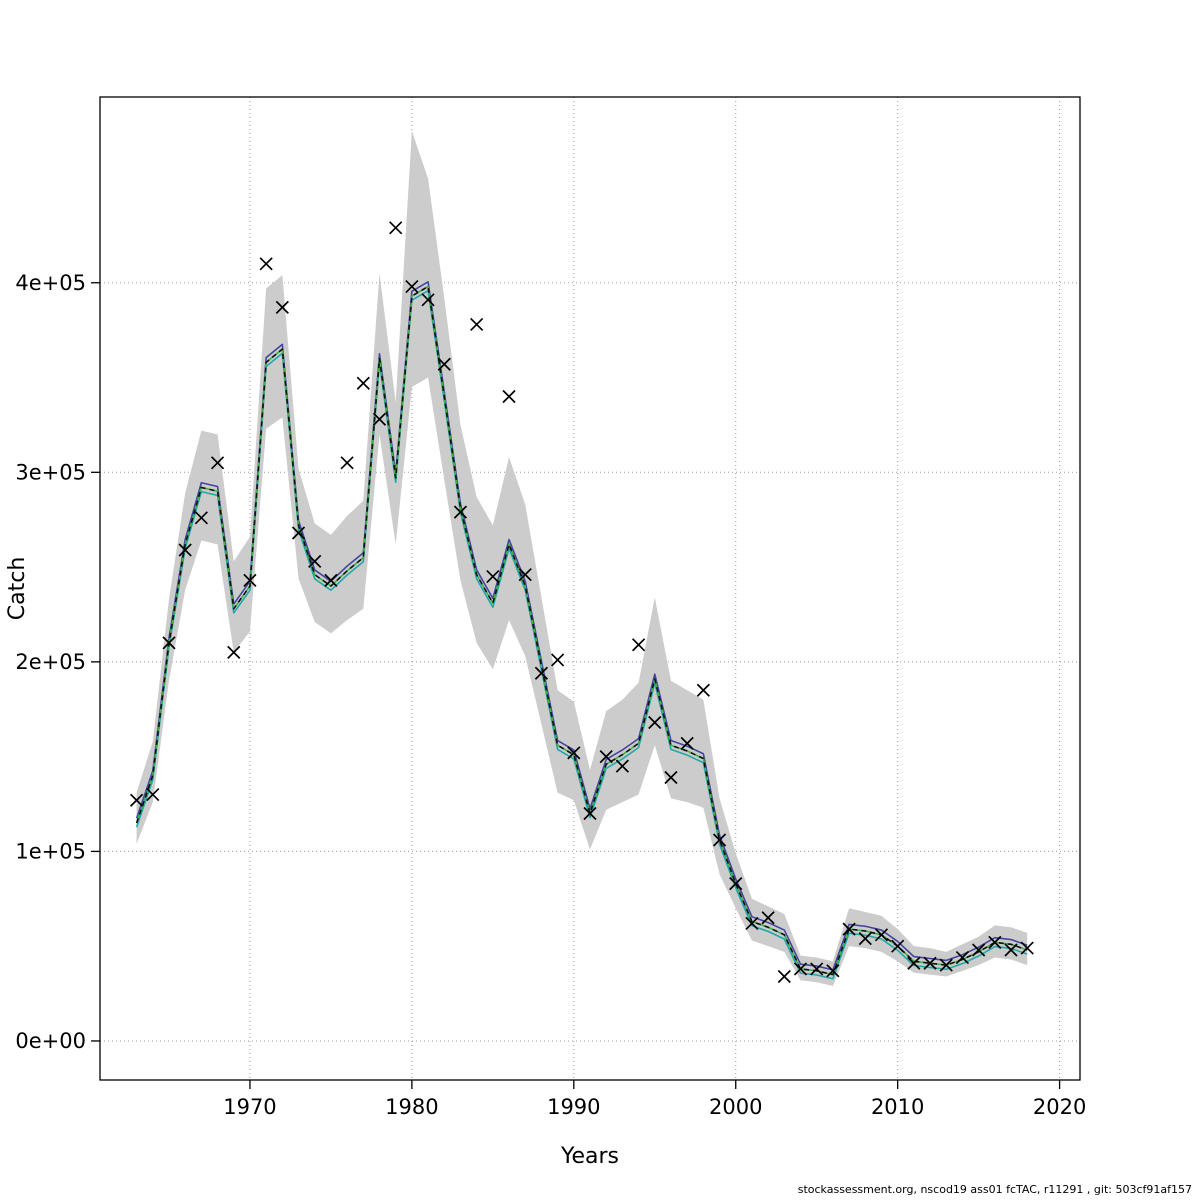 This screenshot has height=1200, width=1200. I want to click on x-tick-label: 2020, so click(1059, 1107).